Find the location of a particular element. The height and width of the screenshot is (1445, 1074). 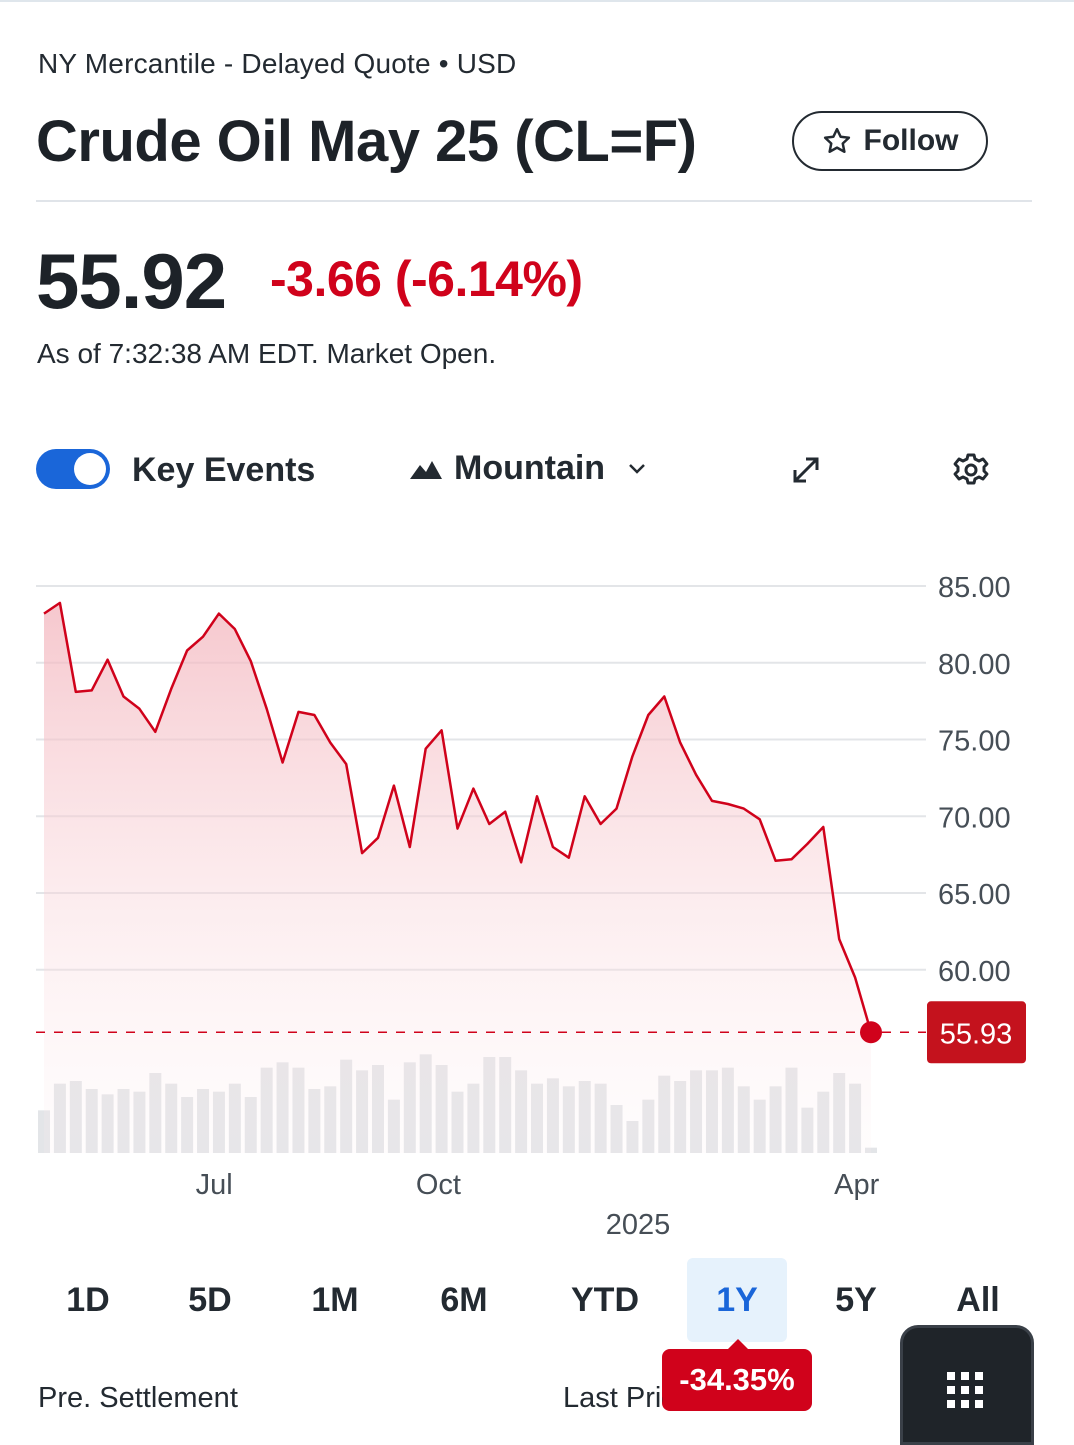

page-title: Crude Oil May 25 (CL=F) is located at coordinates (366, 141).